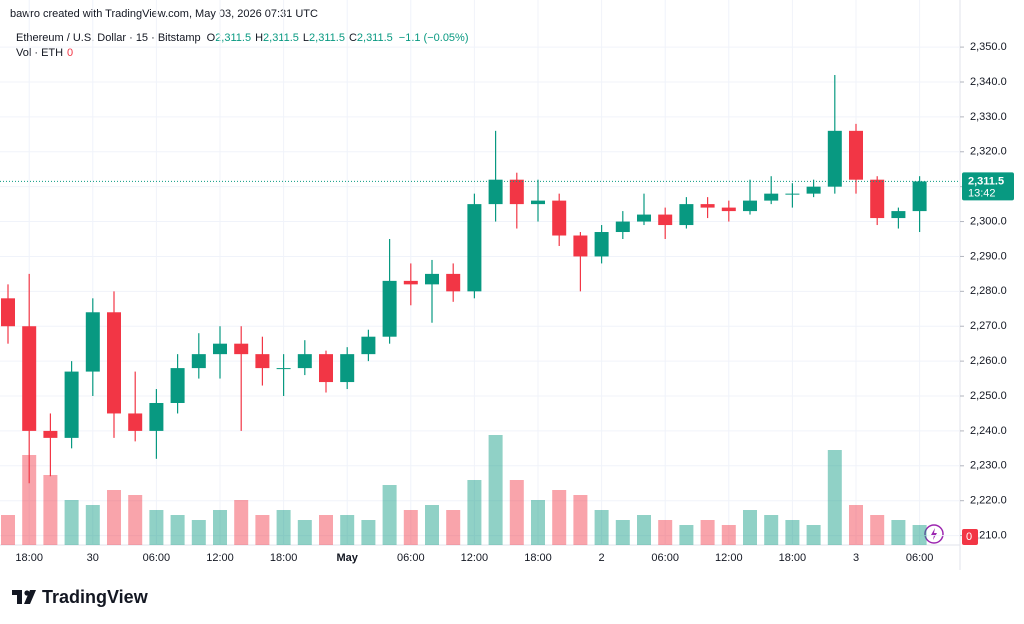 Image resolution: width=1024 pixels, height=624 pixels. Describe the element at coordinates (602, 558) in the screenshot. I see `x-tick-label: 2` at that location.